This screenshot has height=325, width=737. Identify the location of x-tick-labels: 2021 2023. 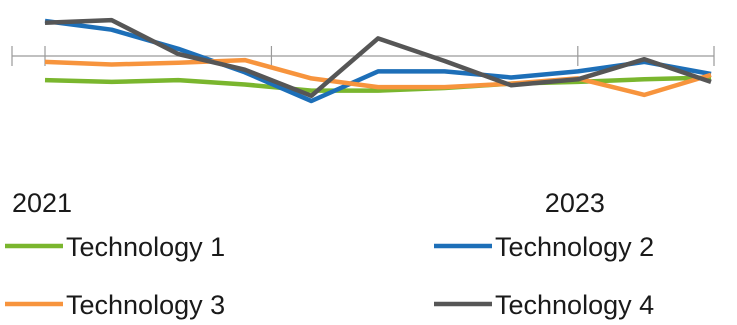
(308, 203).